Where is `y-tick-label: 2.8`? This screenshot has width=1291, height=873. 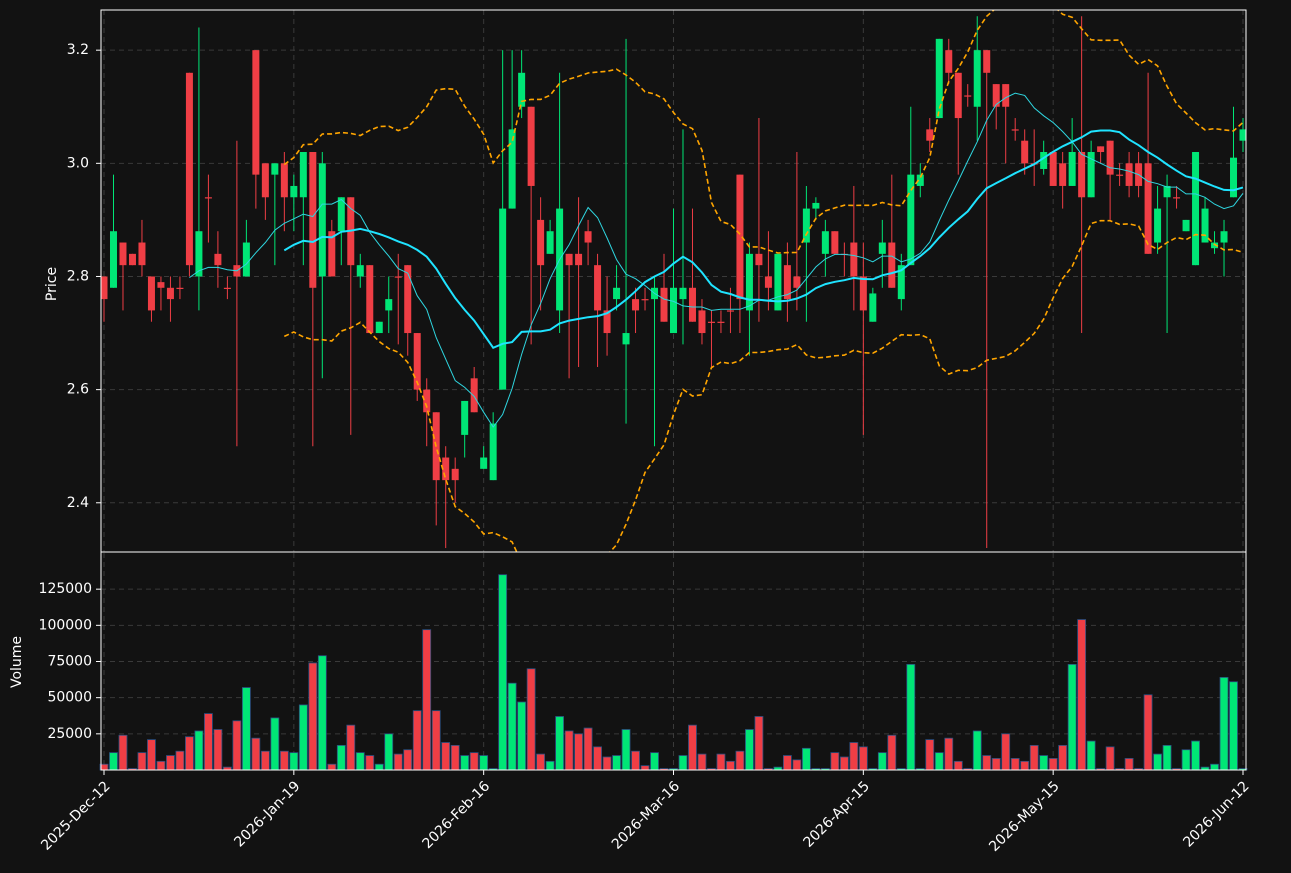 y-tick-label: 2.8 is located at coordinates (78, 276).